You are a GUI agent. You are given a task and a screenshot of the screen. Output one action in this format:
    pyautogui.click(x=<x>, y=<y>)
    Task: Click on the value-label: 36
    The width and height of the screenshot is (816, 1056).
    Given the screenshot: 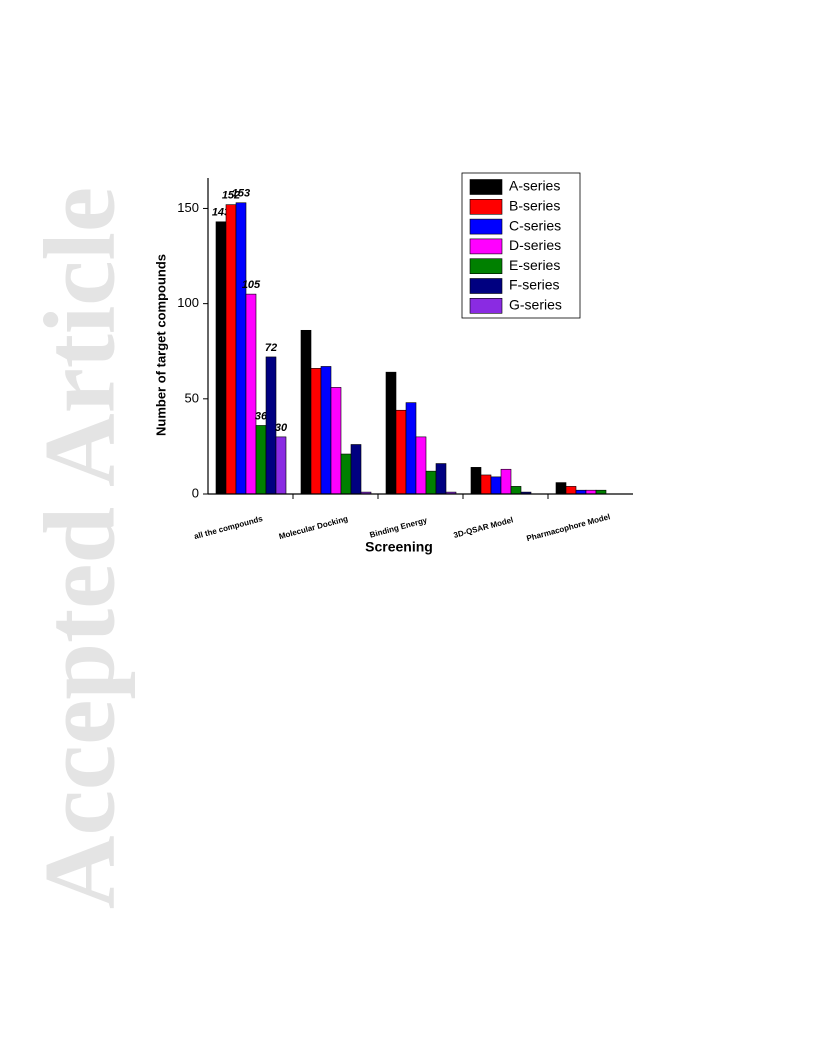 What is the action you would take?
    pyautogui.click(x=261, y=416)
    